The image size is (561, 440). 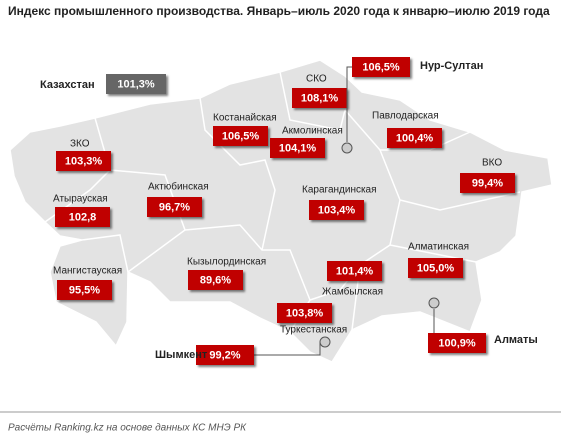 I want to click on region-name: Павлодарская, so click(x=405, y=116).